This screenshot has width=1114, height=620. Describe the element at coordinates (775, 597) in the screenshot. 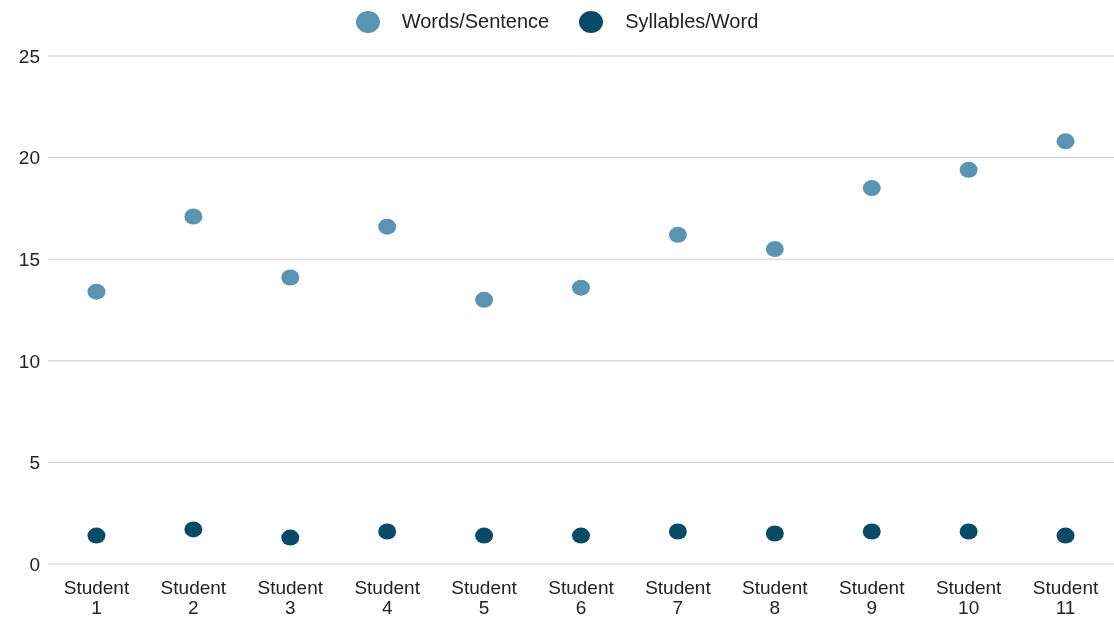

I see `x-tick-label: Student 8` at that location.